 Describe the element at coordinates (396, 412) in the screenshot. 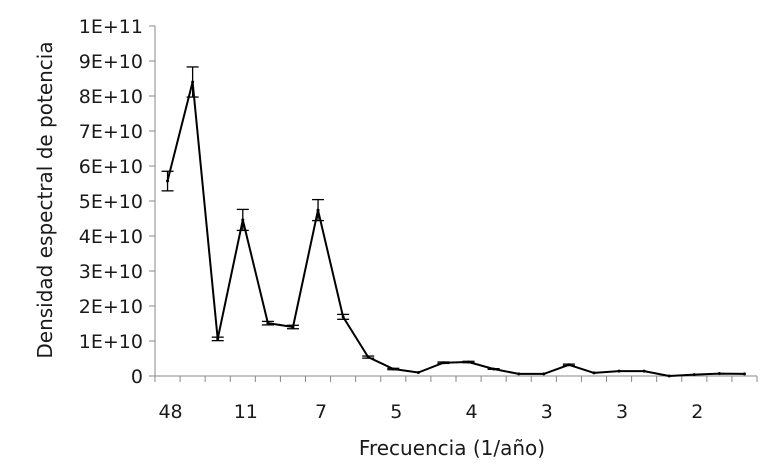

I see `x-tick-label: 5` at that location.